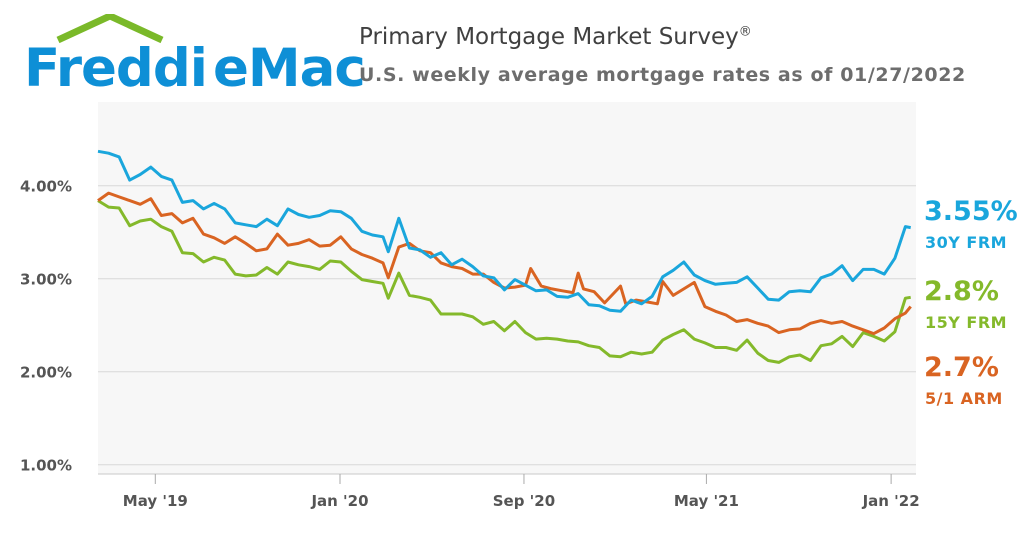  I want to click on rate-name-frm15: 15Y FRM, so click(966, 322).